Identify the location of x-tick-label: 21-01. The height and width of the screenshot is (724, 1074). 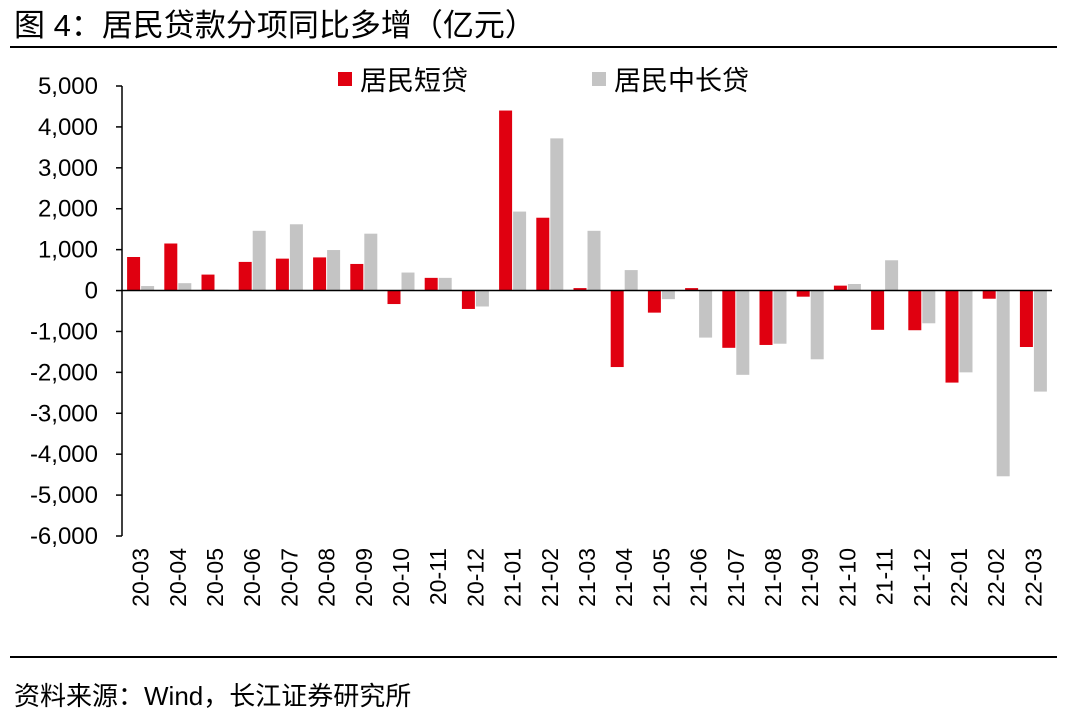
(513, 577).